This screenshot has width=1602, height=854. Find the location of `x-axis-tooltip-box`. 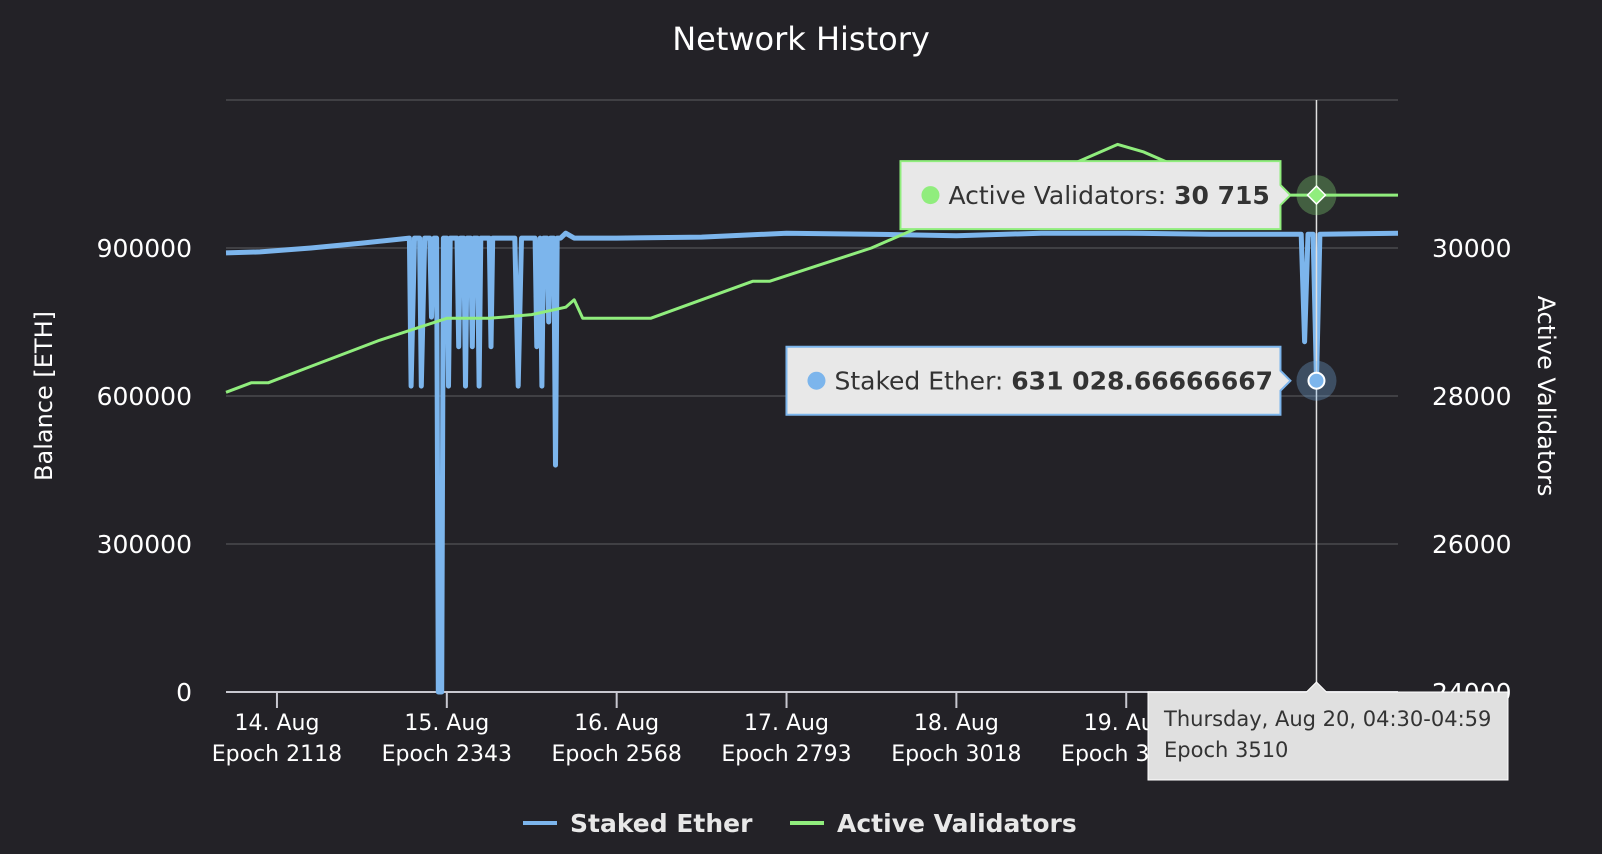

x-axis-tooltip-box is located at coordinates (1328, 731).